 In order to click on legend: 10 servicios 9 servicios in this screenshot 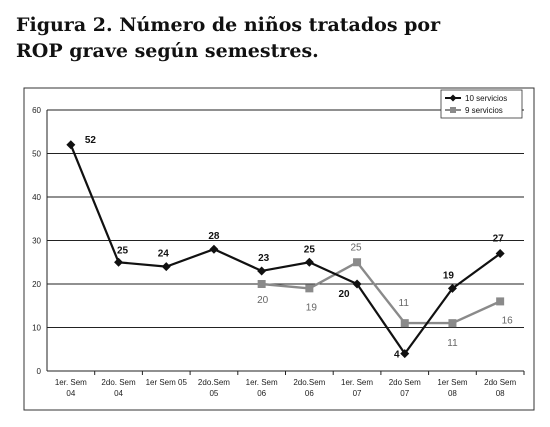, I will do `click(481, 104)`.